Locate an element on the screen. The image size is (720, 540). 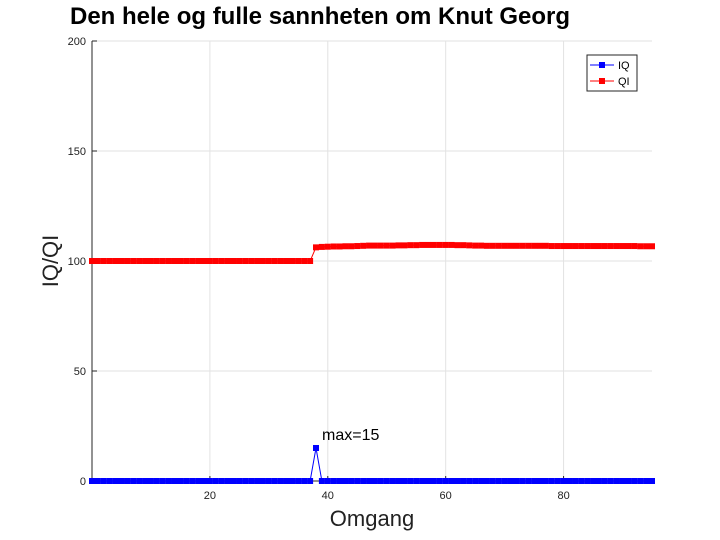
x-tick-label: 20 is located at coordinates (210, 496).